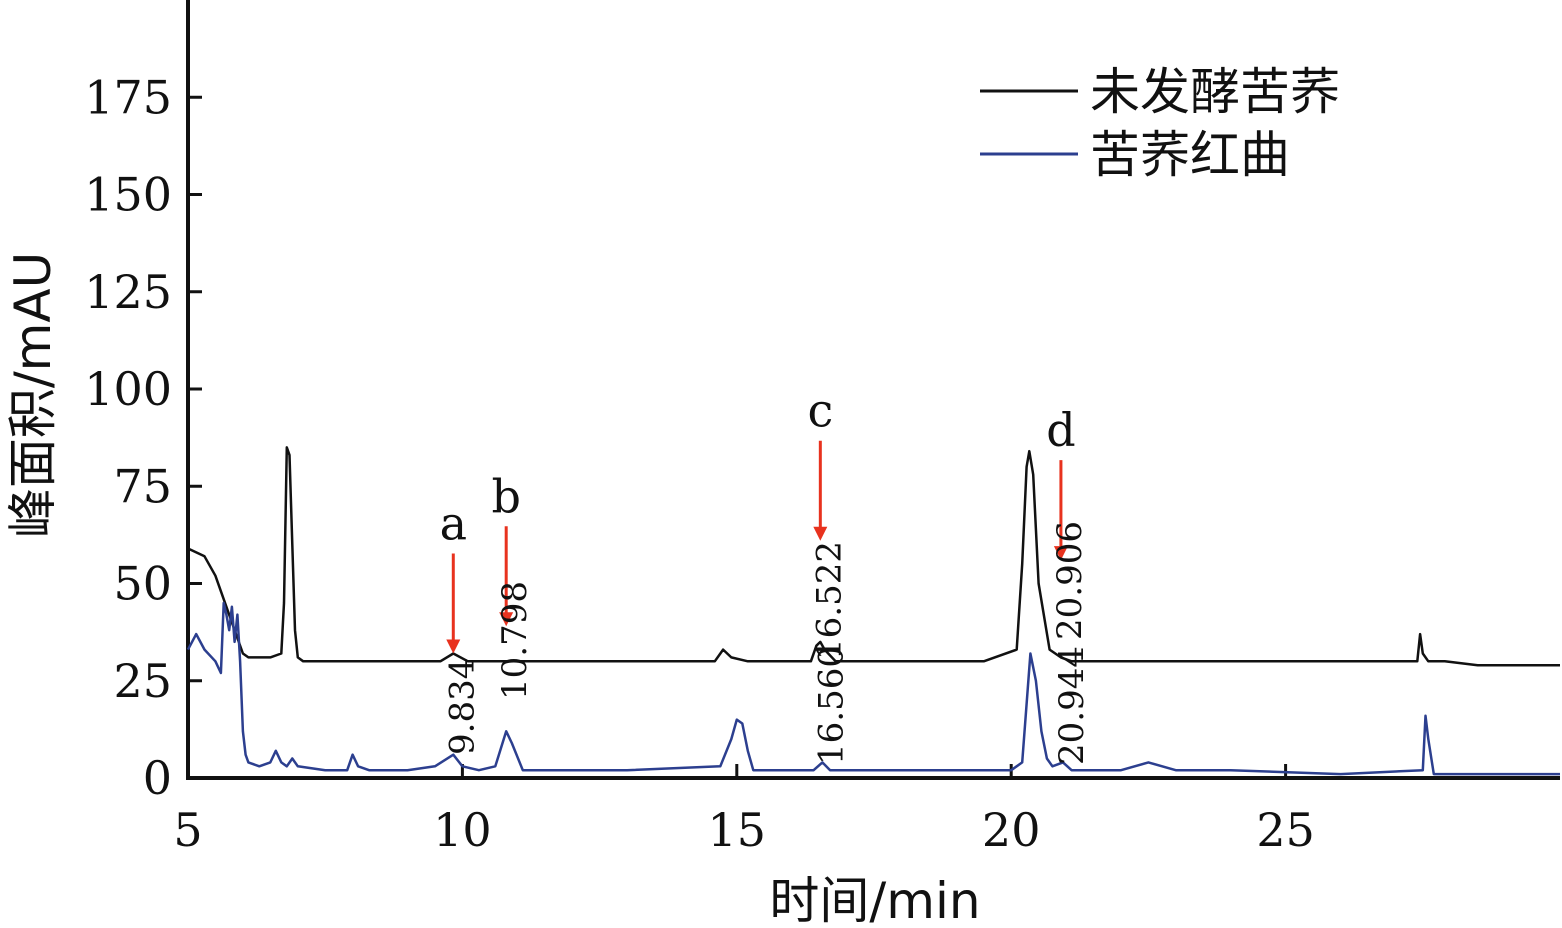 The image size is (1562, 928). What do you see at coordinates (1070, 580) in the screenshot?
I see `retention-time-label: 20.906` at bounding box center [1070, 580].